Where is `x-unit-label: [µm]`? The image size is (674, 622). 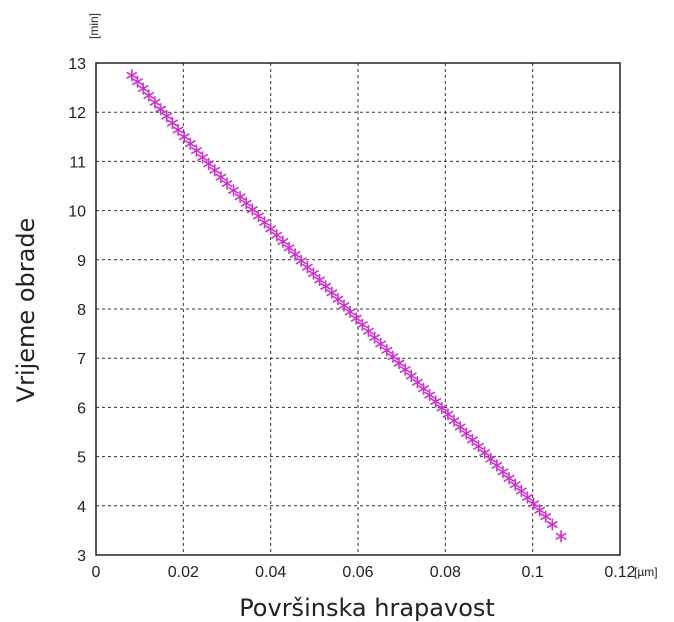 x-unit-label: [µm] is located at coordinates (646, 572).